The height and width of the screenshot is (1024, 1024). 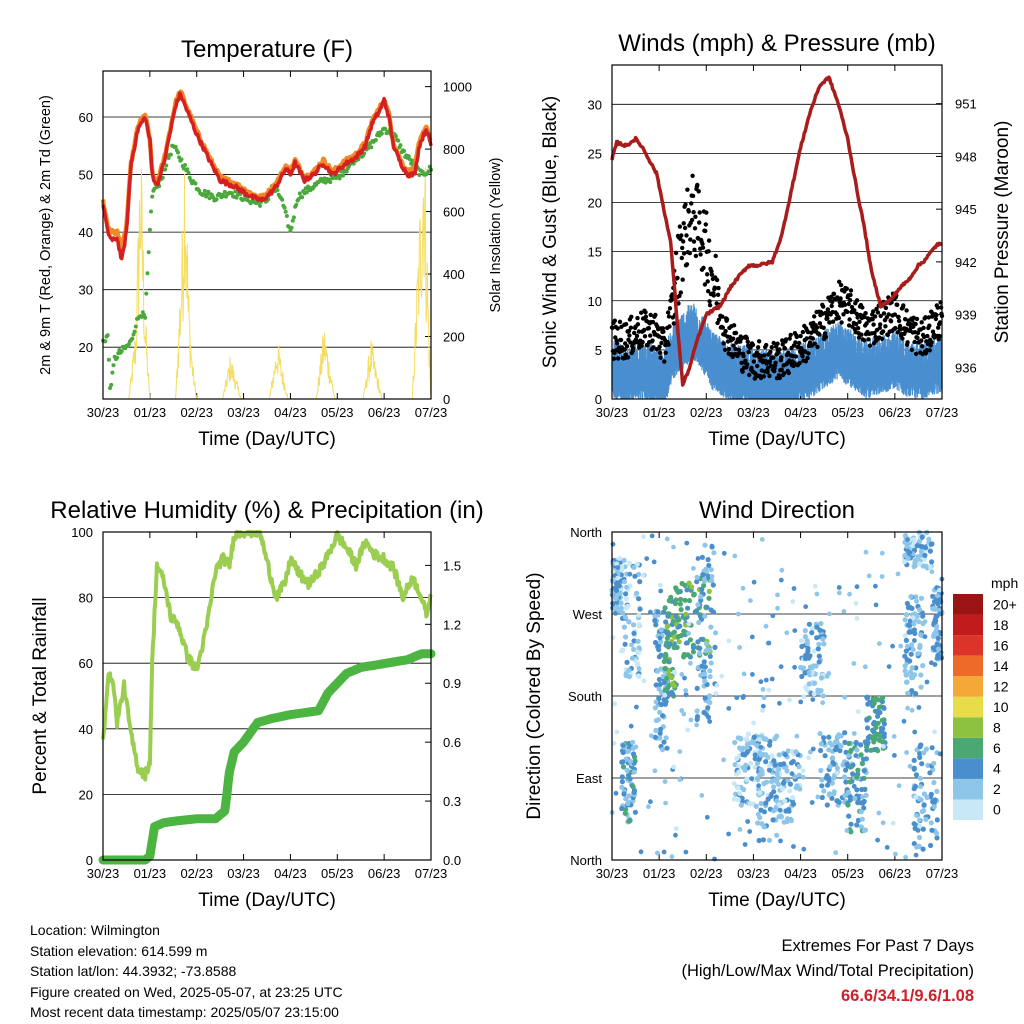 I want to click on humidity-ytick-label: 20, so click(x=86, y=794).